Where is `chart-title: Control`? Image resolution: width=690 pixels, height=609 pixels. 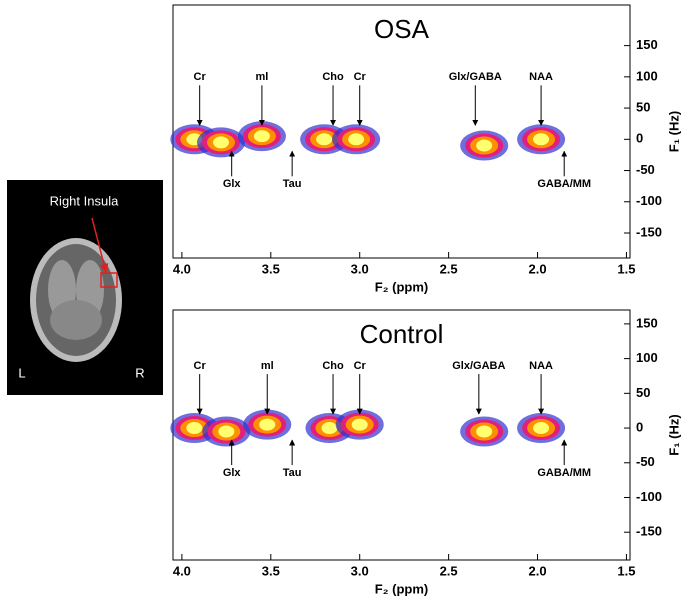 chart-title: Control is located at coordinates (402, 334).